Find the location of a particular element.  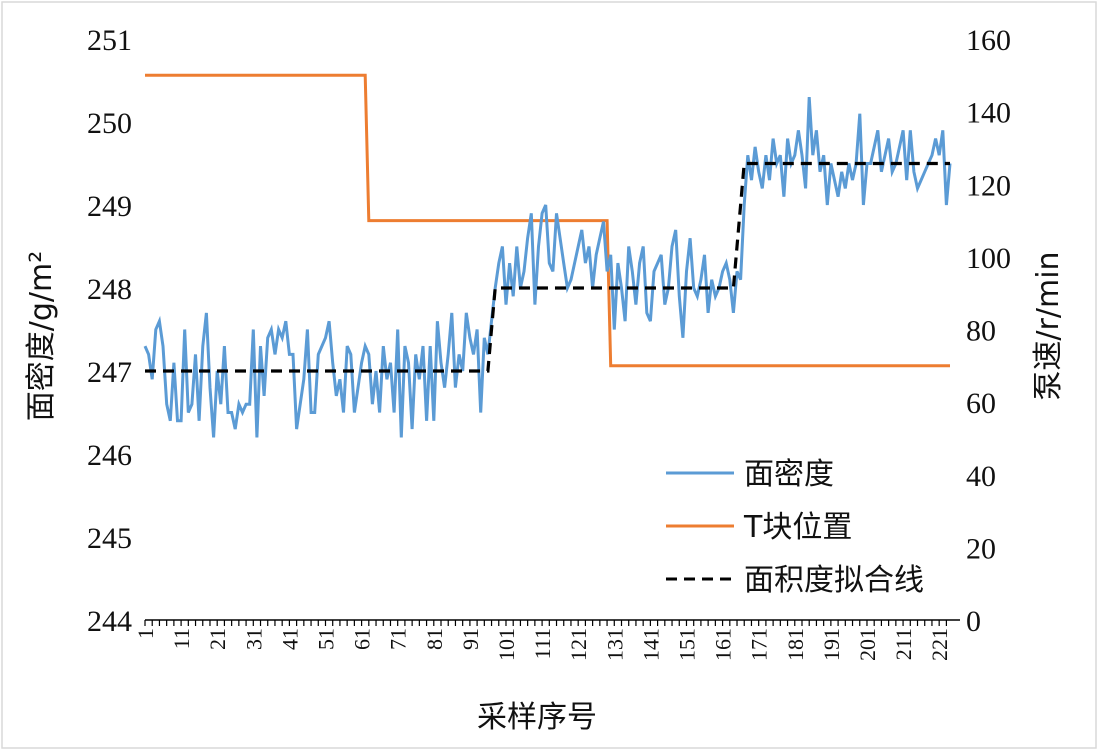

x-tick-label: 171 is located at coordinates (759, 644).